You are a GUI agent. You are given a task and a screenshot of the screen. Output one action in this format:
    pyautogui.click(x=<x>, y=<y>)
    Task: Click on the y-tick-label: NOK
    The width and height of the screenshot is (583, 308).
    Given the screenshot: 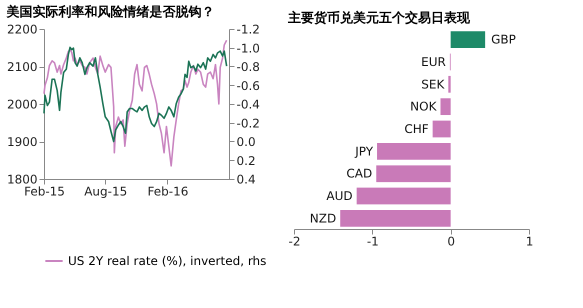 What is the action you would take?
    pyautogui.click(x=424, y=107)
    